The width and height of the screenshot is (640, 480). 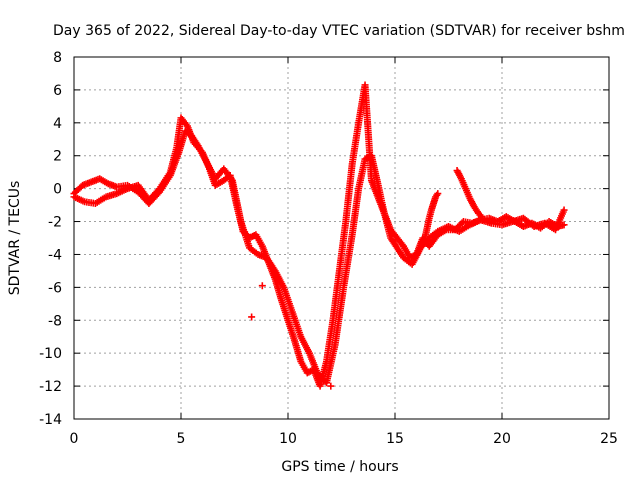 I want to click on y-tick-label: -12, so click(x=50, y=387).